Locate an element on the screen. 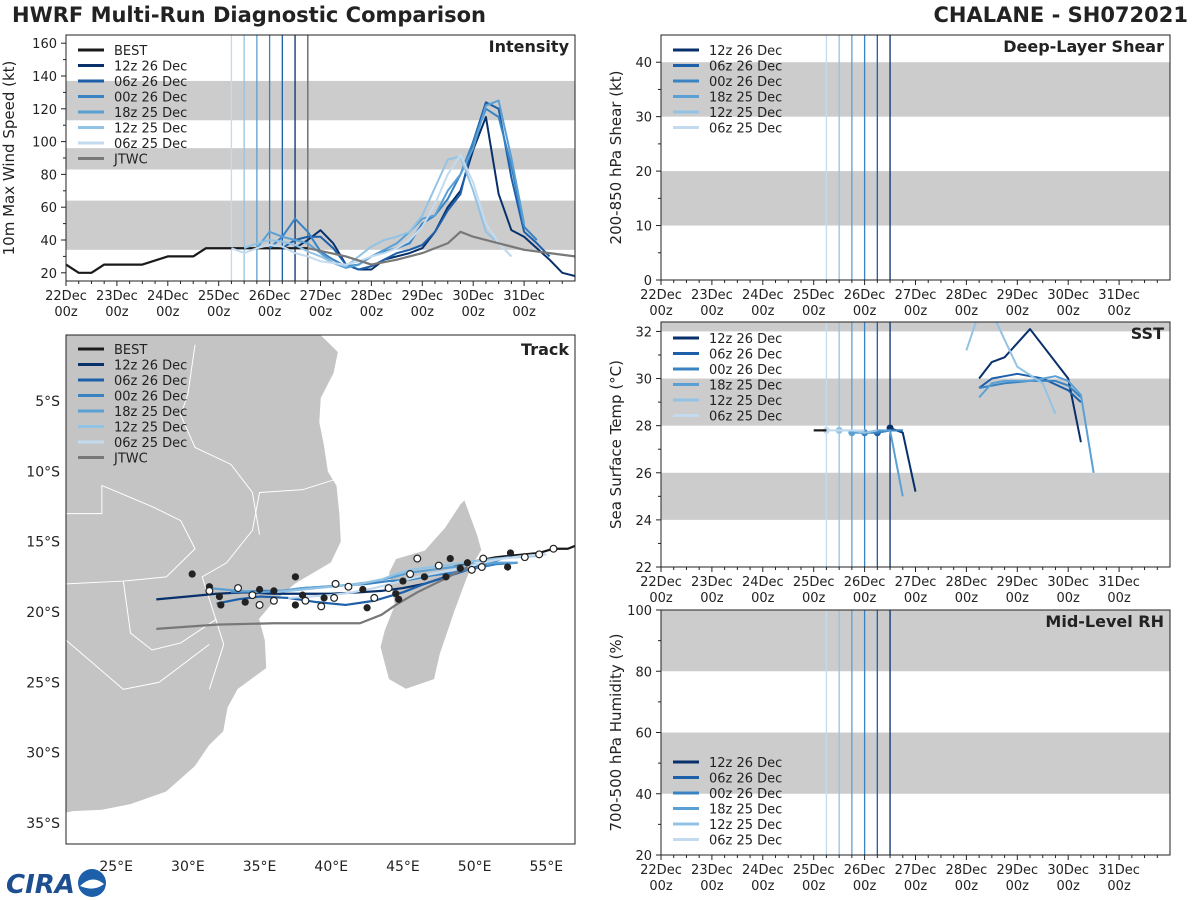  series-line-06z-25-dec is located at coordinates (372, 209).